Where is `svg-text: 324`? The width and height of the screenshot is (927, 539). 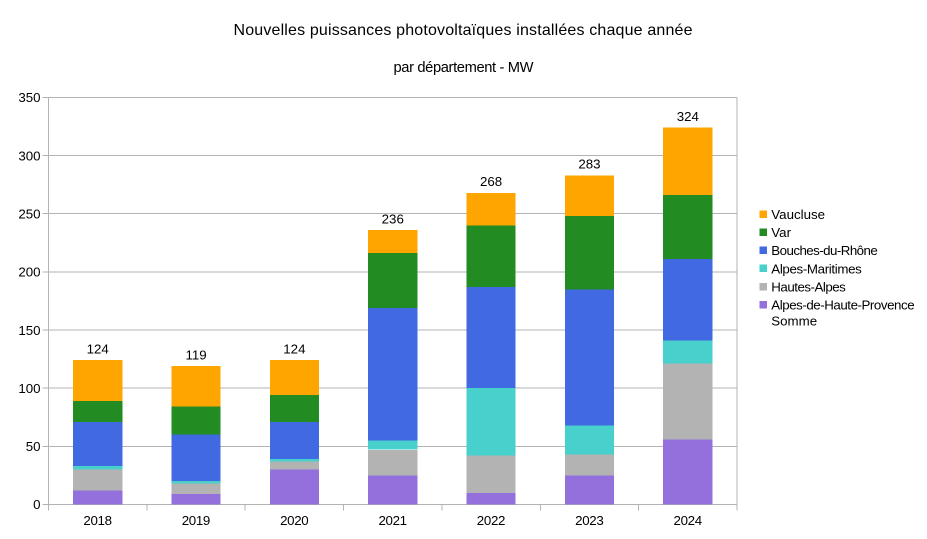
svg-text: 324 is located at coordinates (688, 116).